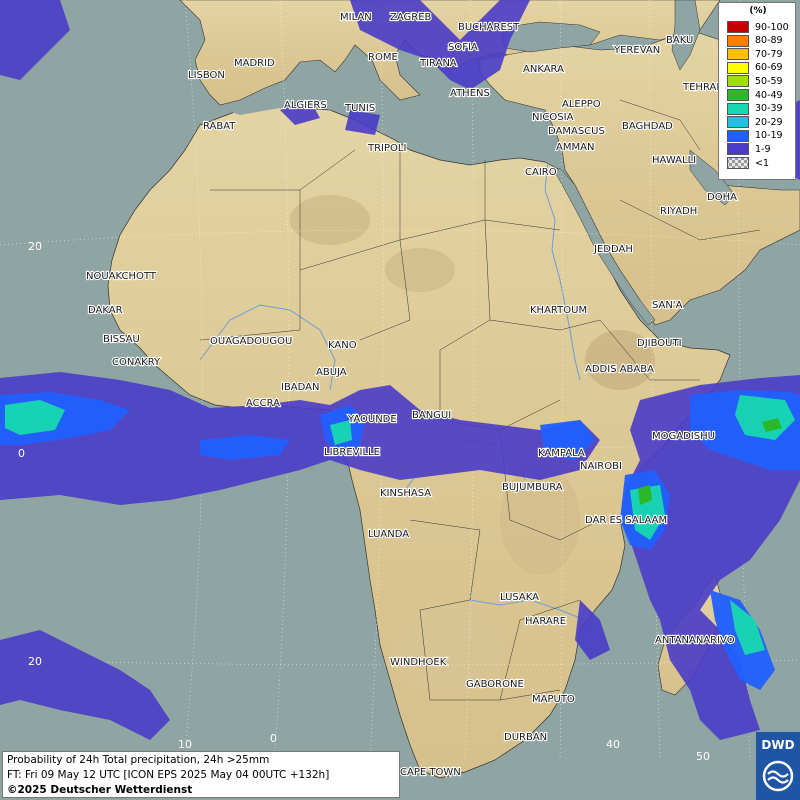 Image resolution: width=800 pixels, height=800 pixels. I want to click on city-label: MADRID, so click(254, 63).